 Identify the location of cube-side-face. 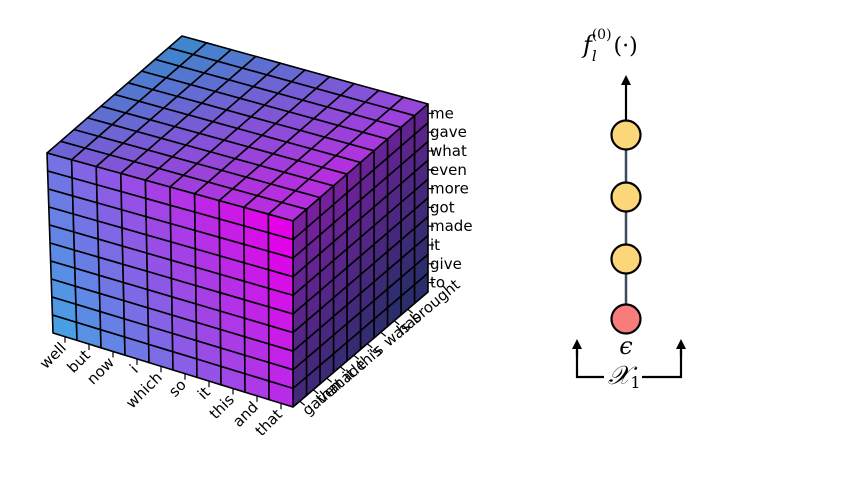
(360, 255).